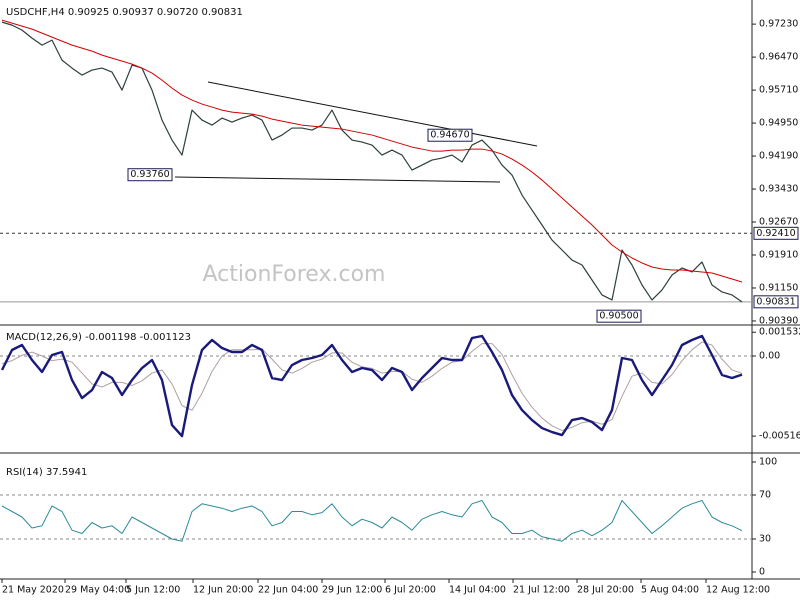 This screenshot has height=600, width=800. Describe the element at coordinates (97, 590) in the screenshot. I see `x-tick-label: 29 May 04:00` at that location.